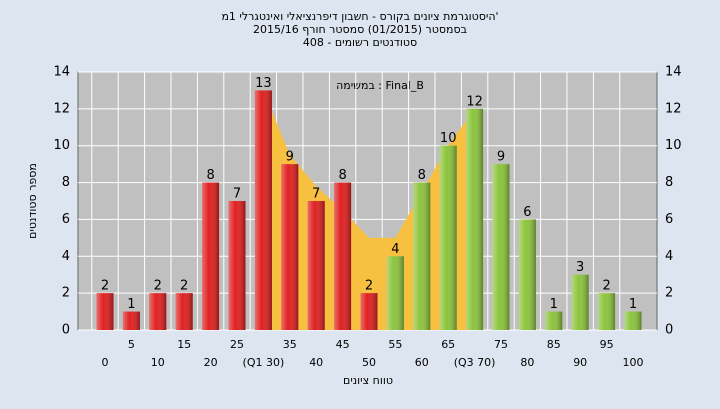  Describe the element at coordinates (607, 344) in the screenshot. I see `x-tick-label: 95` at that location.